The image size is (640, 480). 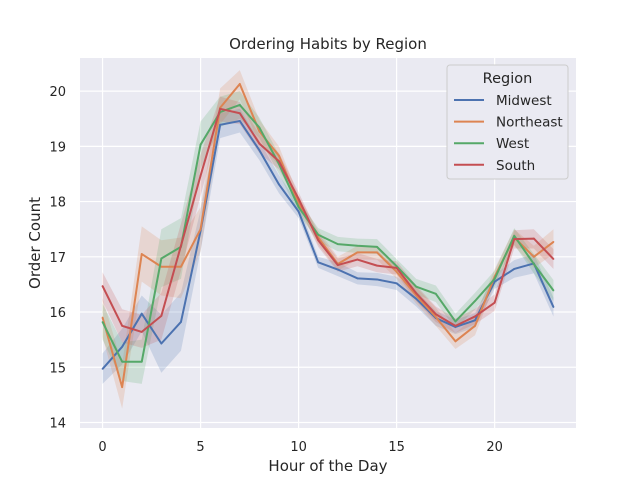 I want to click on legend-items: Midwest Northeast West South, so click(x=508, y=133).